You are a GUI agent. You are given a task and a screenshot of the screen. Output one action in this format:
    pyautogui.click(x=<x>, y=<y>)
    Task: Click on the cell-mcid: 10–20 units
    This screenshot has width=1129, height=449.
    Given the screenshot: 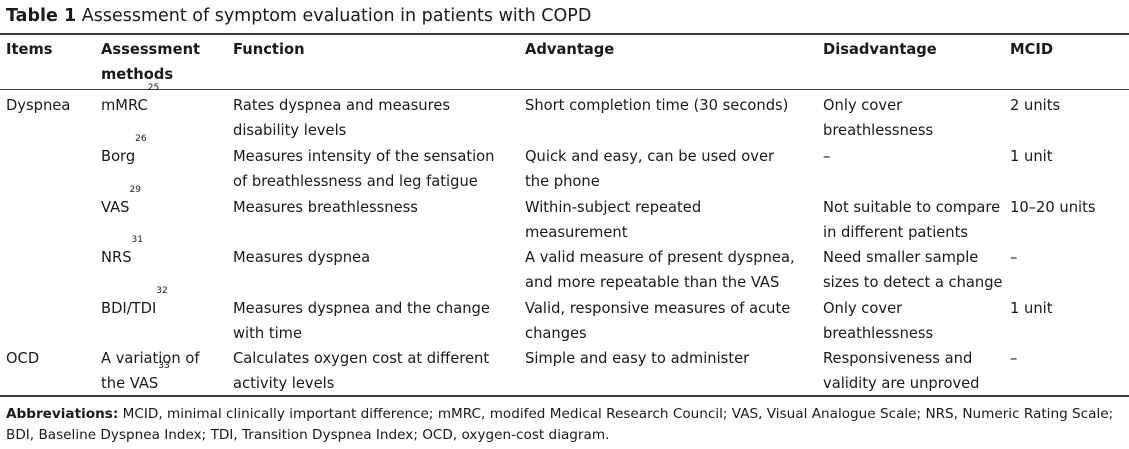 What is the action you would take?
    pyautogui.click(x=1053, y=207)
    